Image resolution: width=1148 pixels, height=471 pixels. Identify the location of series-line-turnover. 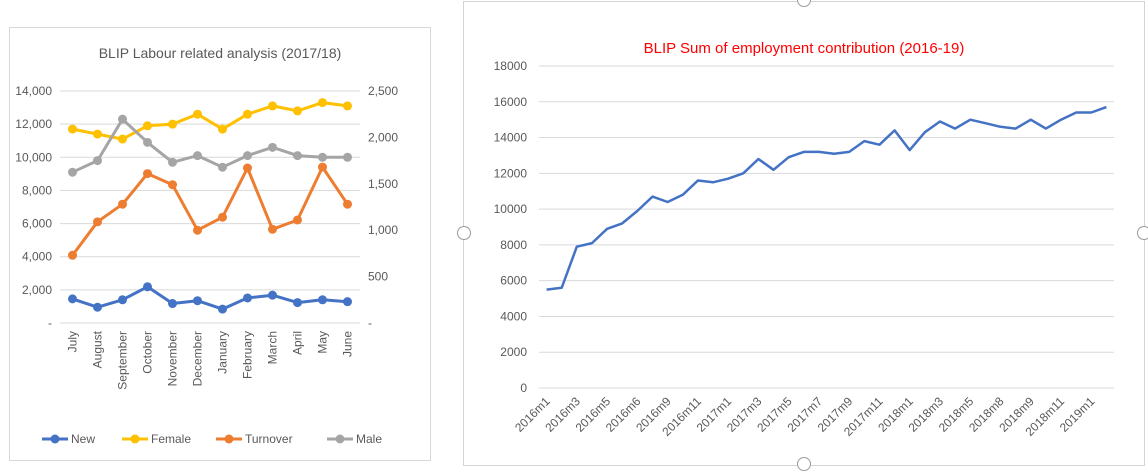
(210, 211).